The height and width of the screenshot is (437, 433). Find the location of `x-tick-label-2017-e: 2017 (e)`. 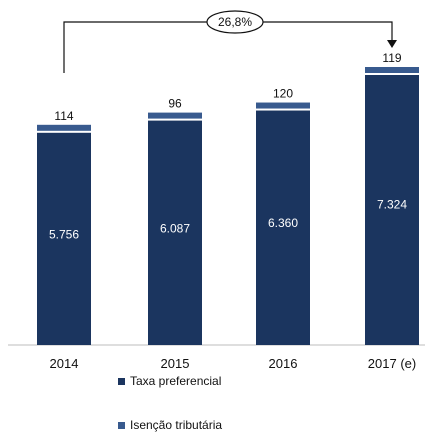

x-tick-label-2017-e: 2017 (e) is located at coordinates (392, 363).